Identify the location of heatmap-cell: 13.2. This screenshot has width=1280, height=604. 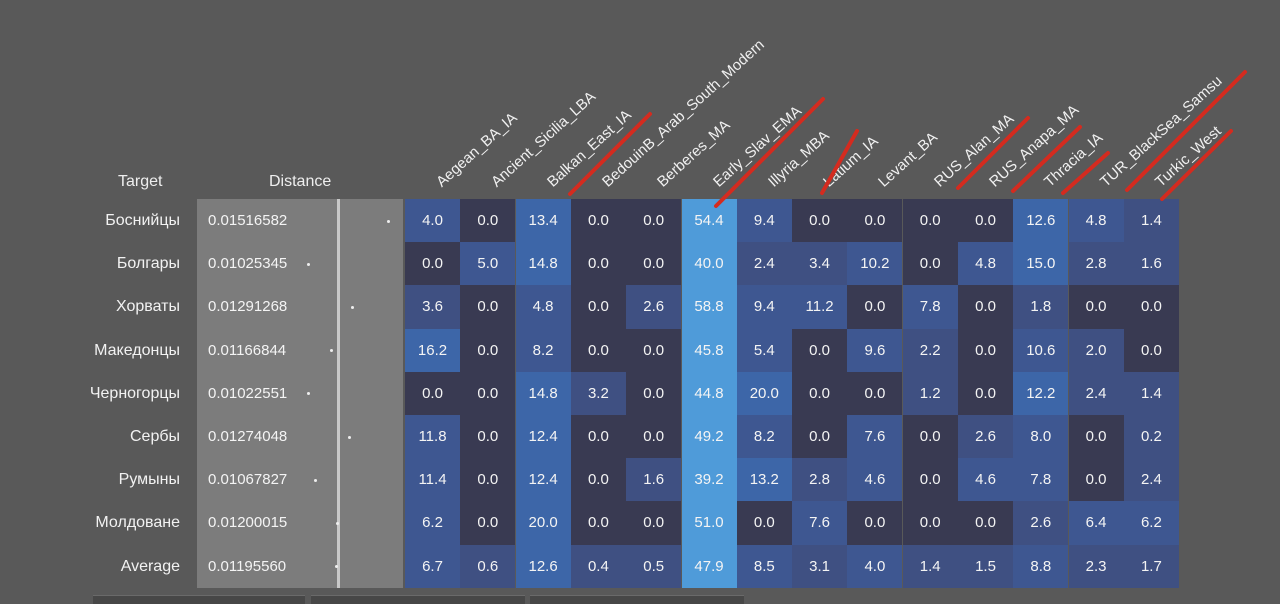
(764, 480).